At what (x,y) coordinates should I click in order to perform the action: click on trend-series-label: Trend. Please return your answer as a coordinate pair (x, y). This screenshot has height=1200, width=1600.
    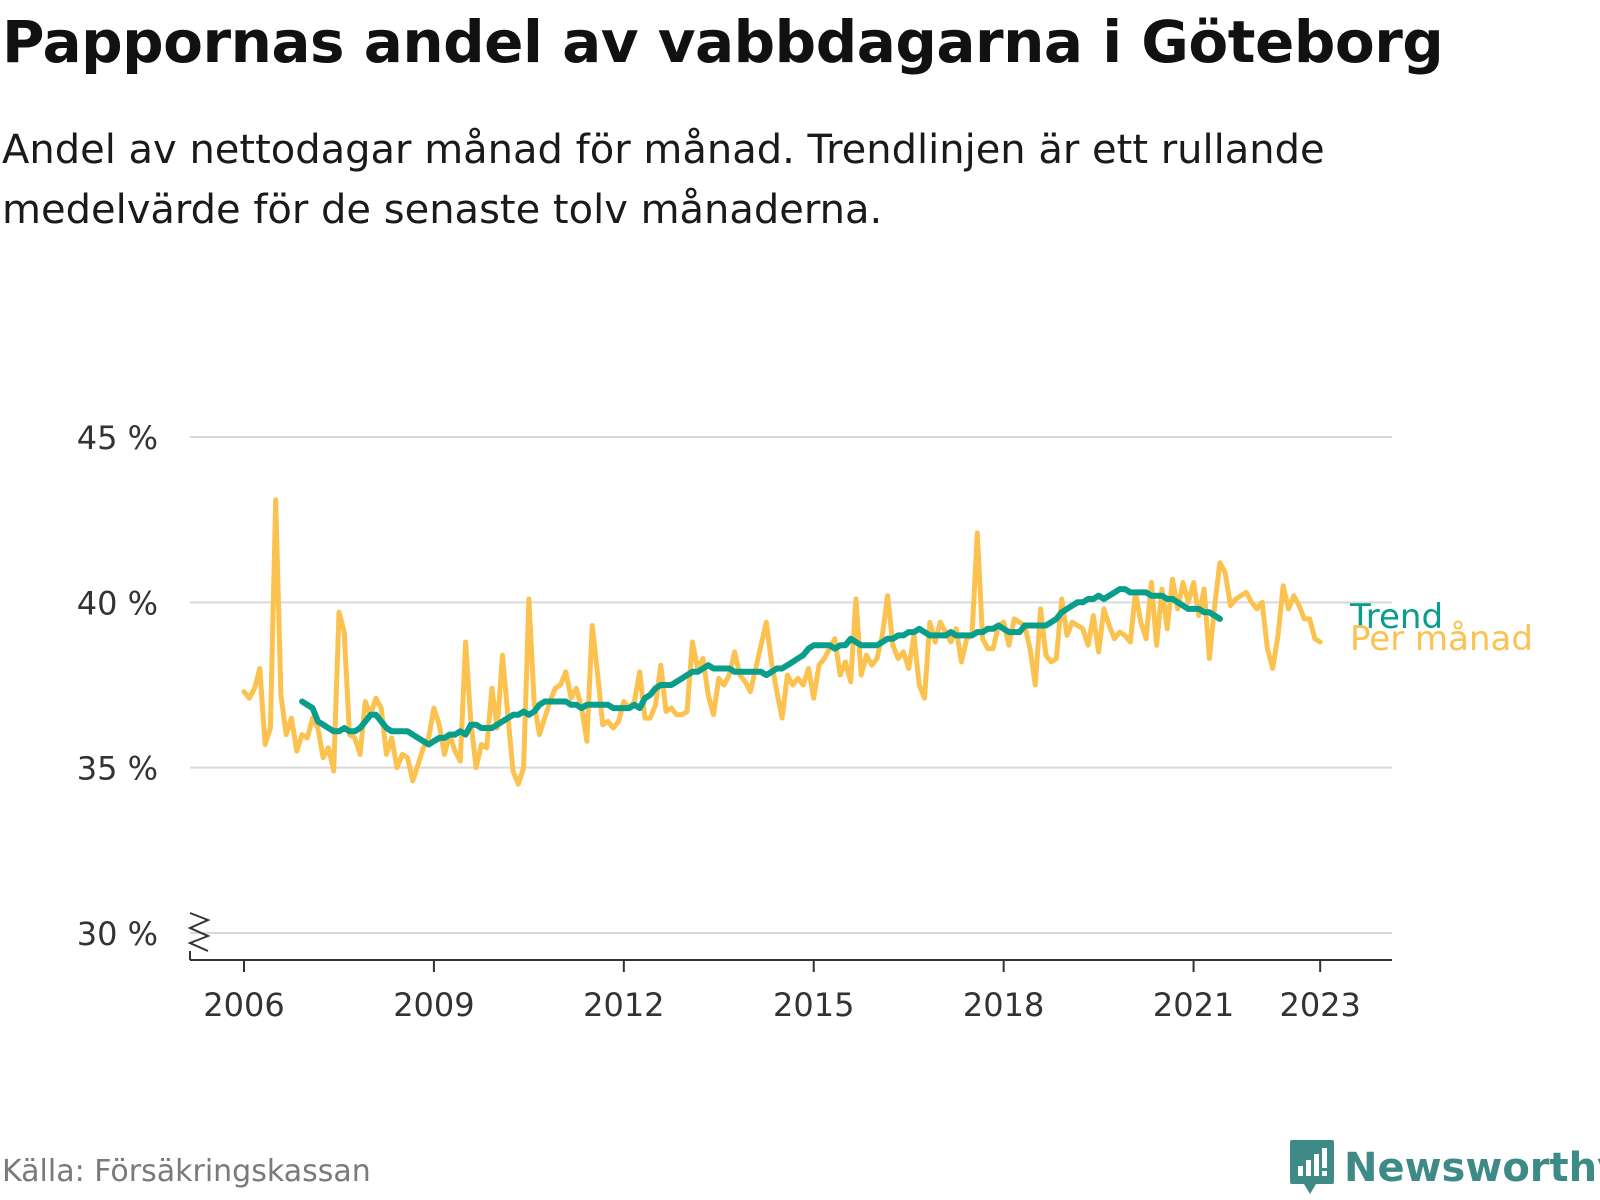
    Looking at the image, I should click on (1396, 617).